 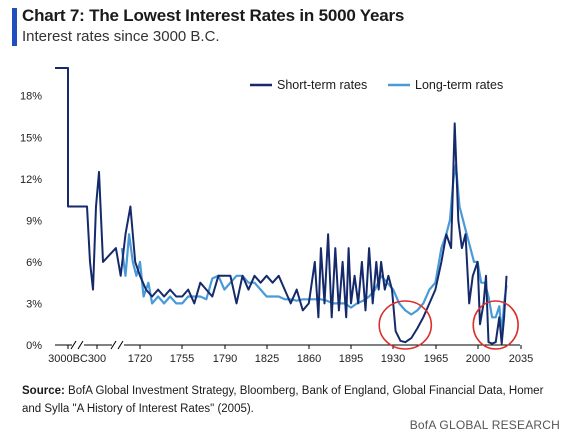 What do you see at coordinates (34, 221) in the screenshot?
I see `y-tick-label: 9%` at bounding box center [34, 221].